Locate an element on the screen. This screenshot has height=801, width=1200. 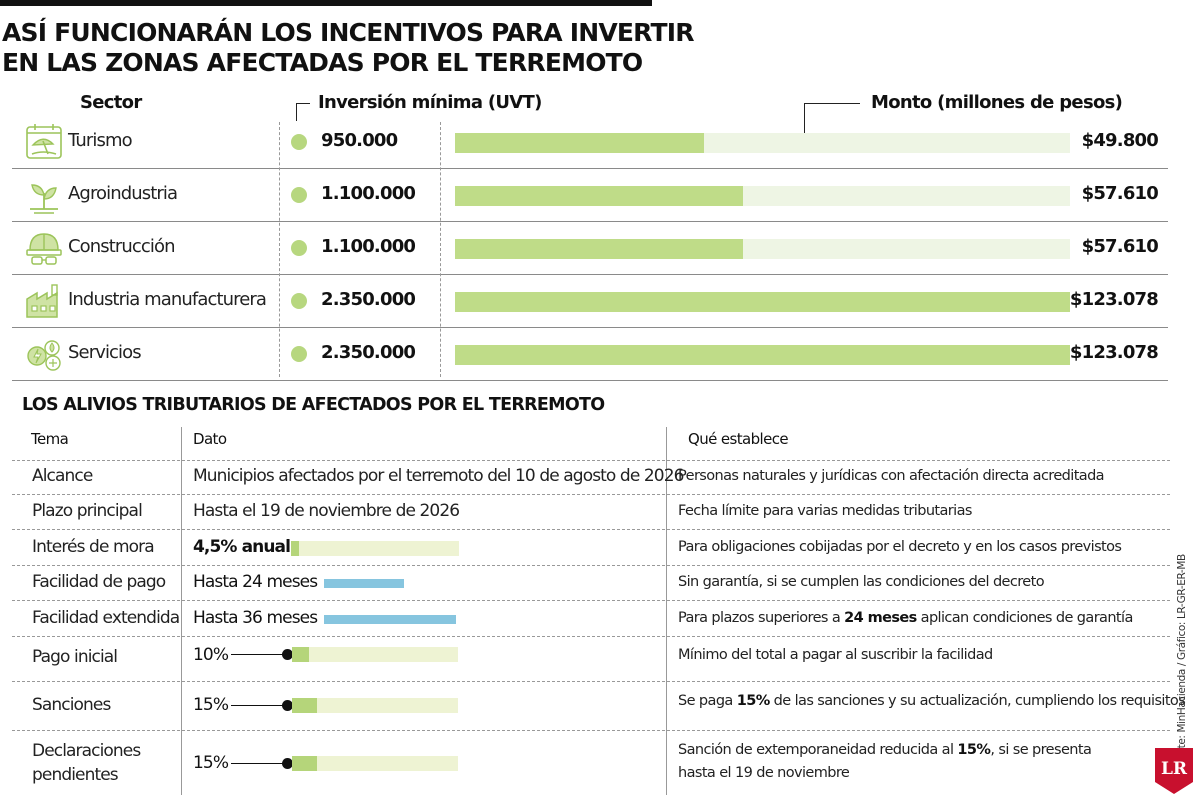
declaraciones-leader-dot is located at coordinates (287, 763).